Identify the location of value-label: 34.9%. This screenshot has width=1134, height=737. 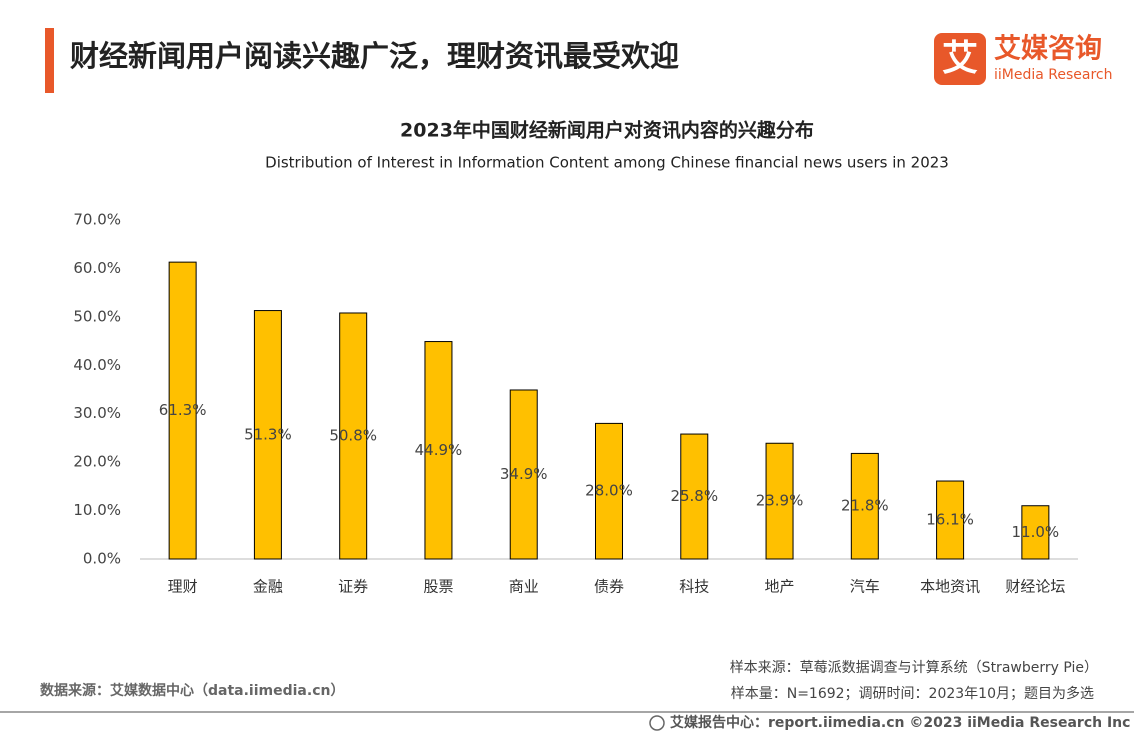
(524, 474).